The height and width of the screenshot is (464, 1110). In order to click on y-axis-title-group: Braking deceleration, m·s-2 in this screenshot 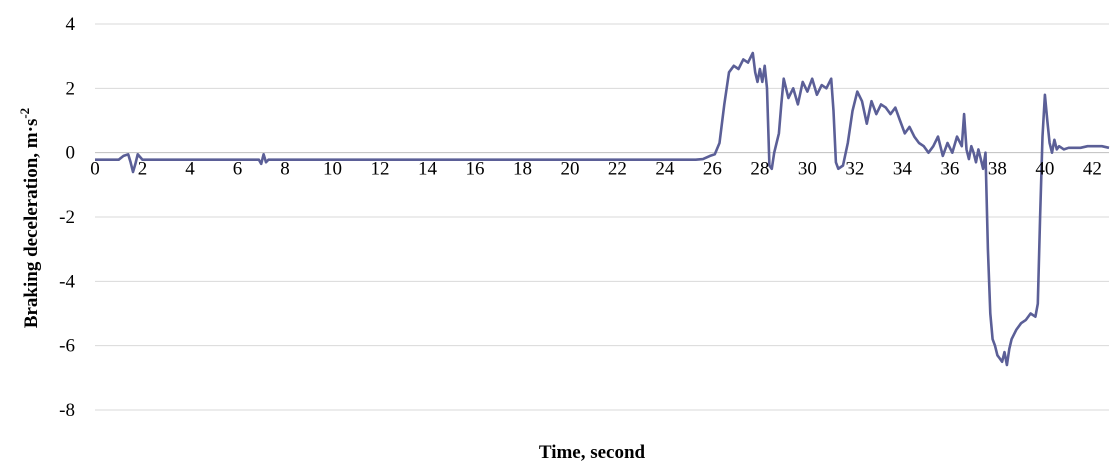, I will do `click(29, 218)`.